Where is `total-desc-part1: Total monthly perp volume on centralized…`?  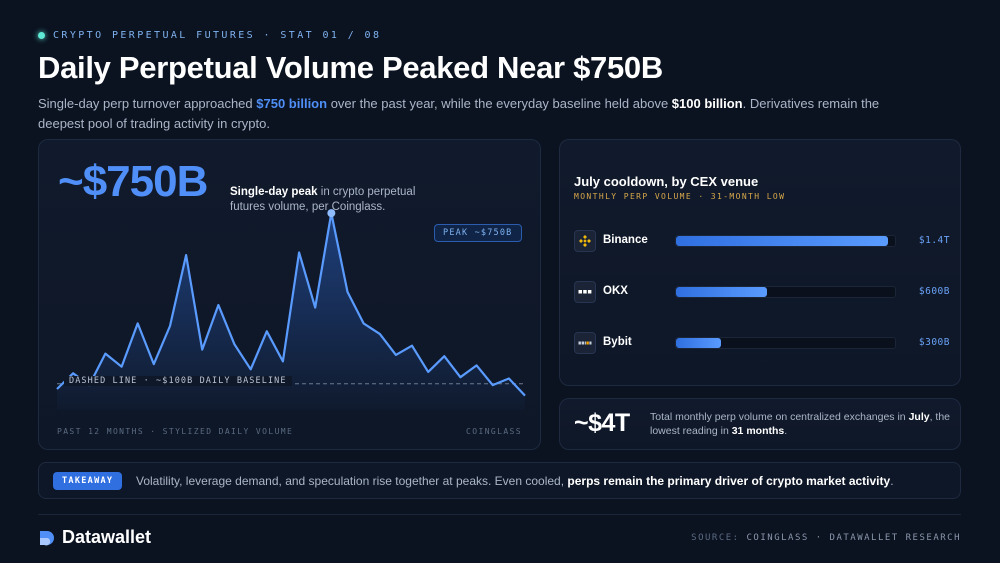 total-desc-part1: Total monthly perp volume on centralized… is located at coordinates (779, 417).